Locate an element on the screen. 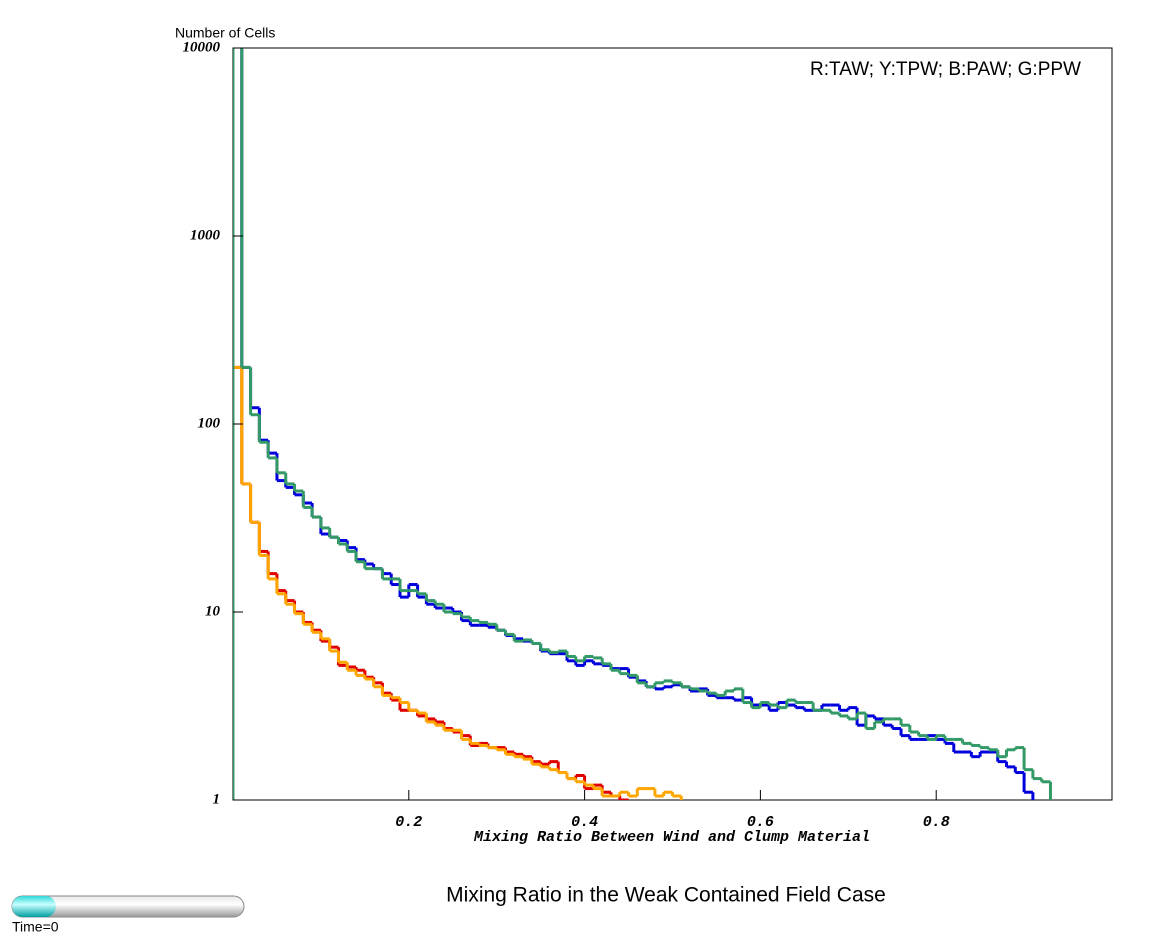 The image size is (1171, 942). y-tick-label: 10 is located at coordinates (213, 611).